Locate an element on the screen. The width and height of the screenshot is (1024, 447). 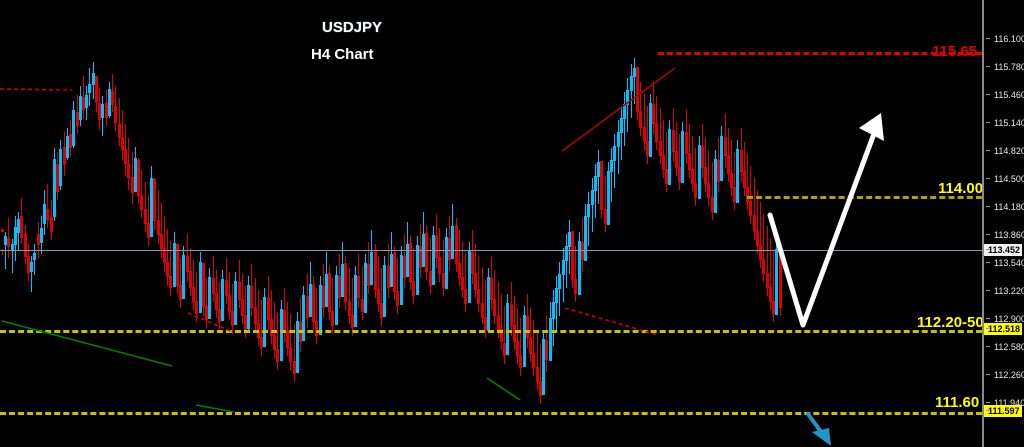
price-axis-tick: 111.940 is located at coordinates (1004, 403).